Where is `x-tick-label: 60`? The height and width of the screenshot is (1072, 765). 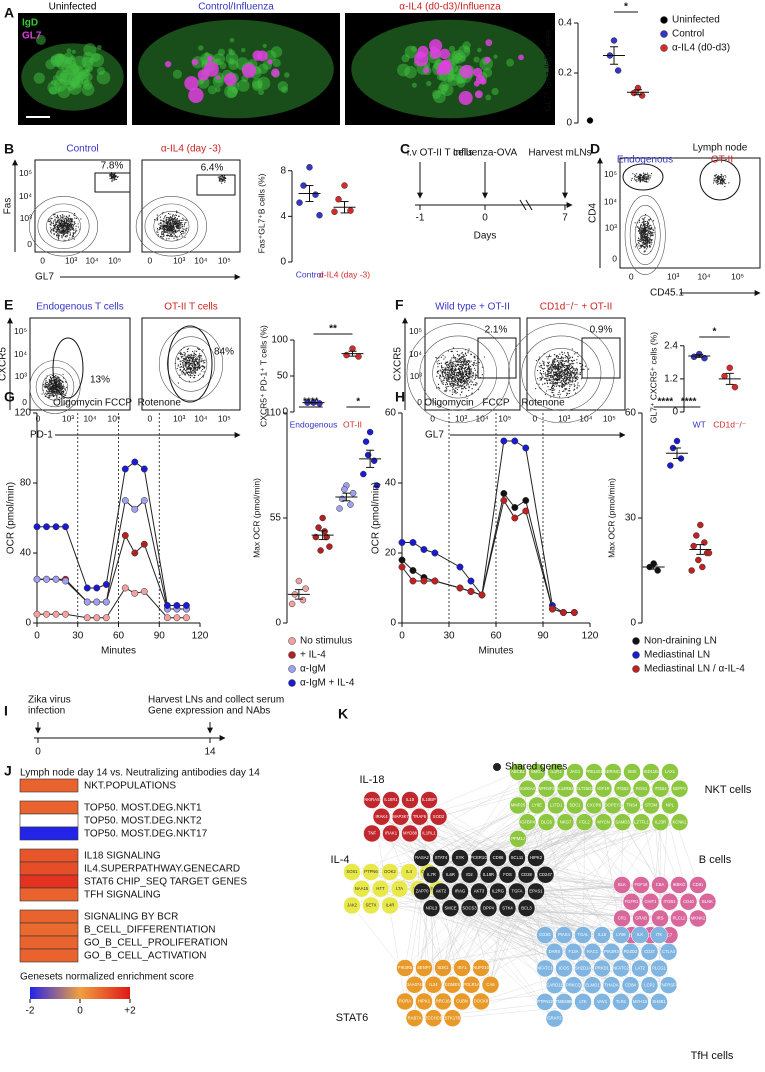
x-tick-label: 60 is located at coordinates (496, 636).